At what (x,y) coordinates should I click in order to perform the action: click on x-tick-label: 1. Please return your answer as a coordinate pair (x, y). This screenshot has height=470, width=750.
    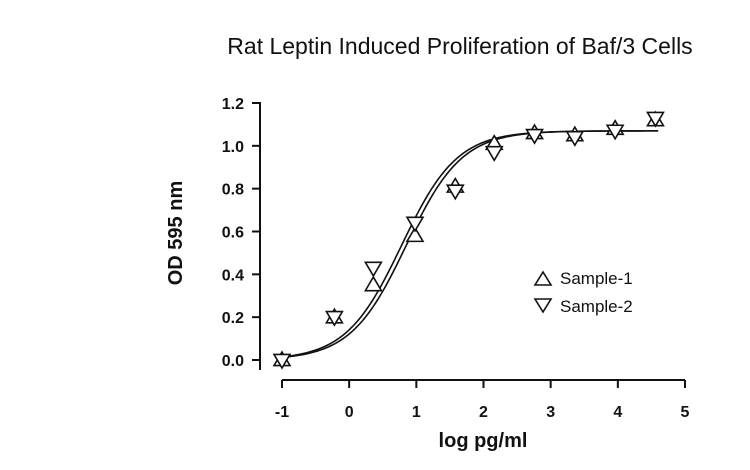
    Looking at the image, I should click on (416, 412).